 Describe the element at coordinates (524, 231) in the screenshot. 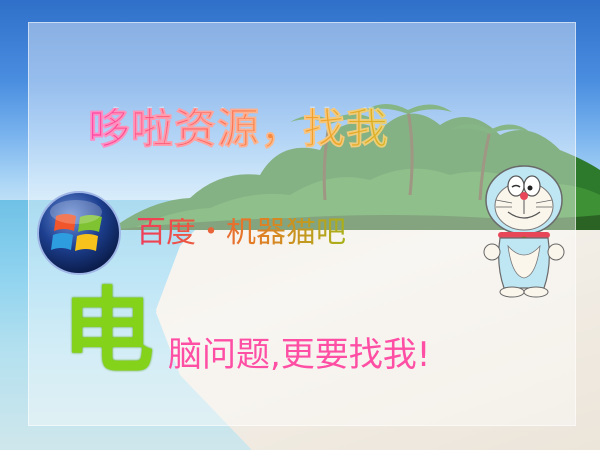

I see `doraemon-icon` at that location.